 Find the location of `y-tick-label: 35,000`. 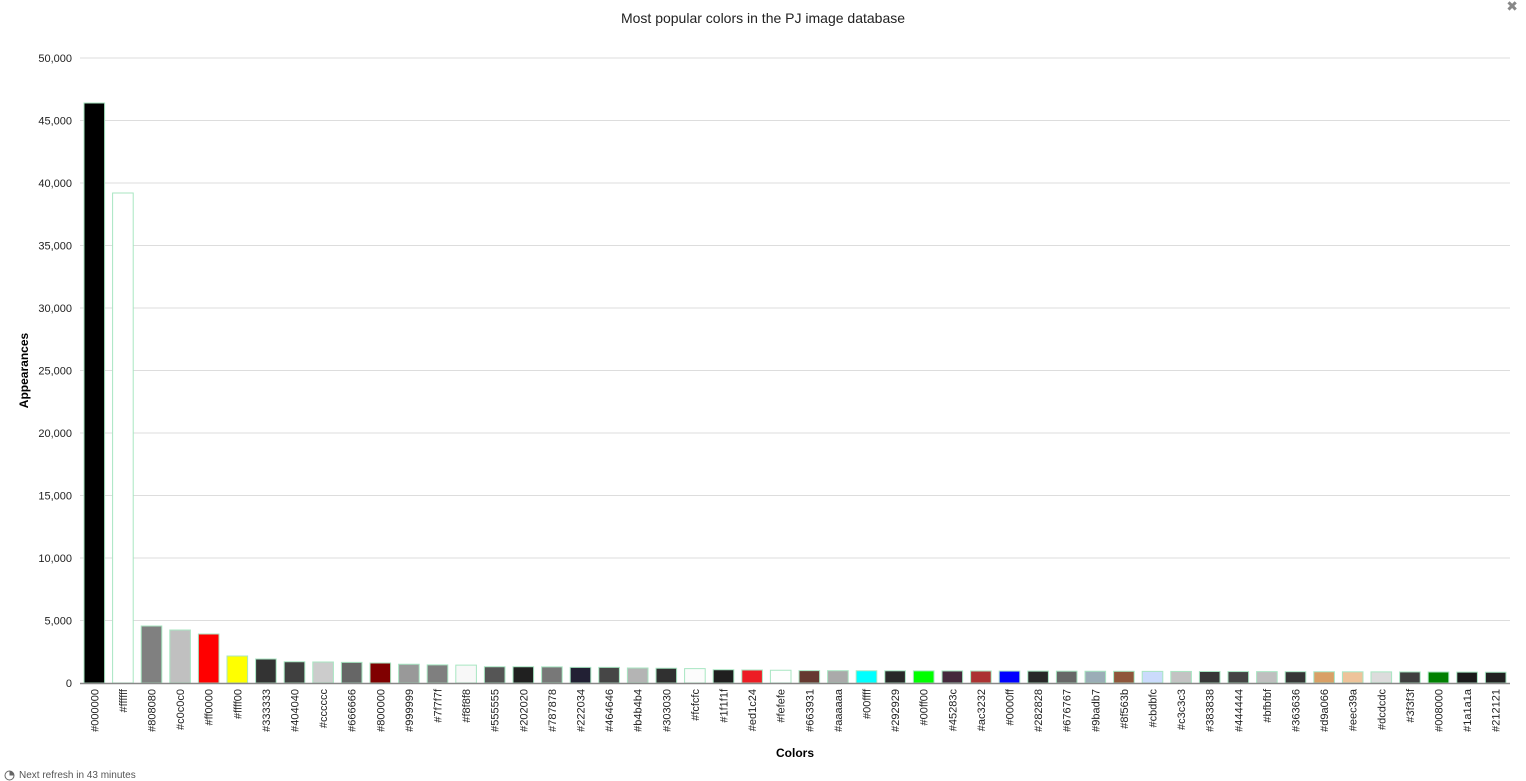

y-tick-label: 35,000 is located at coordinates (55, 247).